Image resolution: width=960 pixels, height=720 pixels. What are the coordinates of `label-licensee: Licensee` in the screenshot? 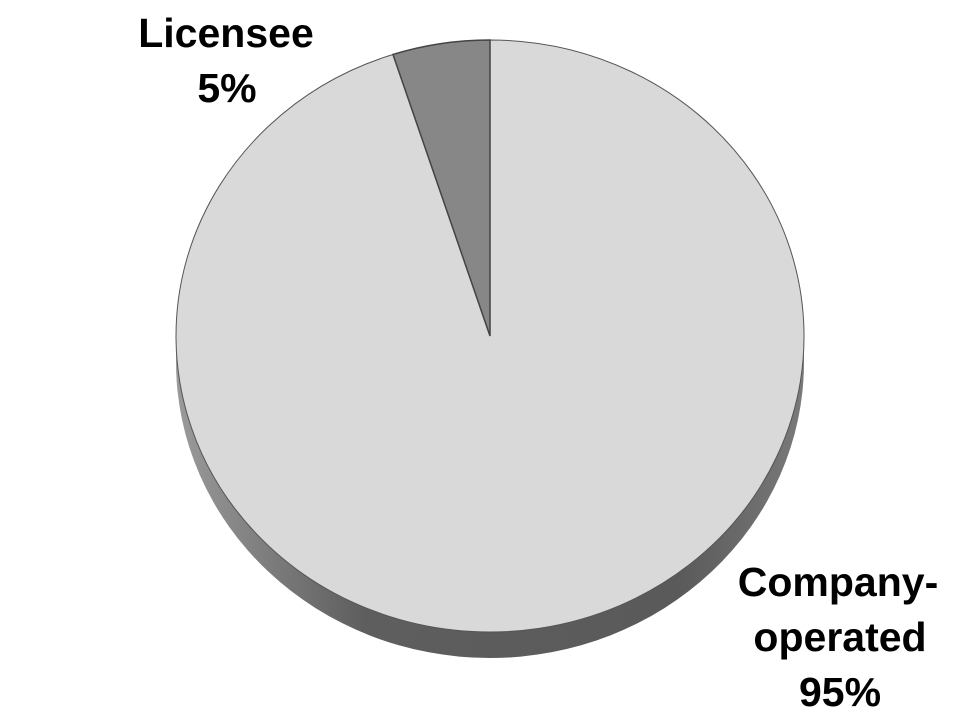 It's located at (226, 33).